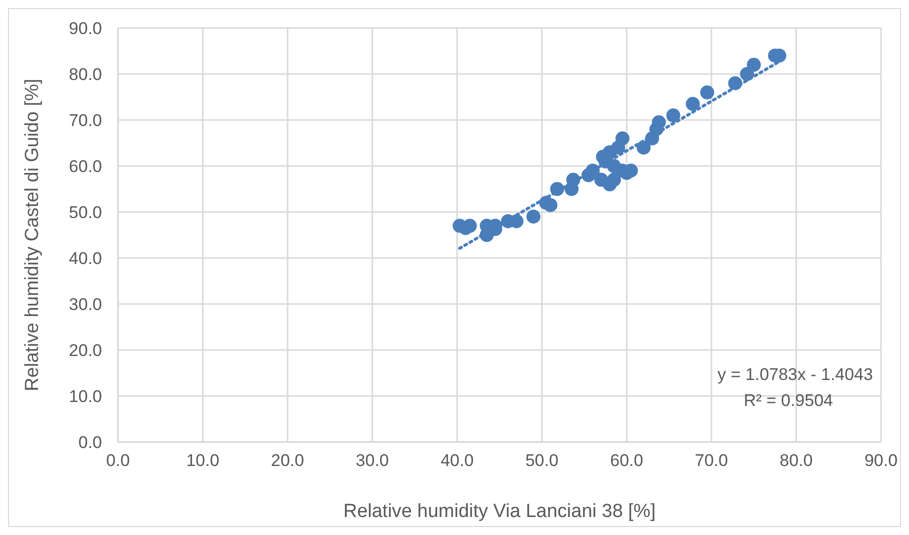 The image size is (909, 535). What do you see at coordinates (711, 460) in the screenshot?
I see `x-tick-label: 70.0` at bounding box center [711, 460].